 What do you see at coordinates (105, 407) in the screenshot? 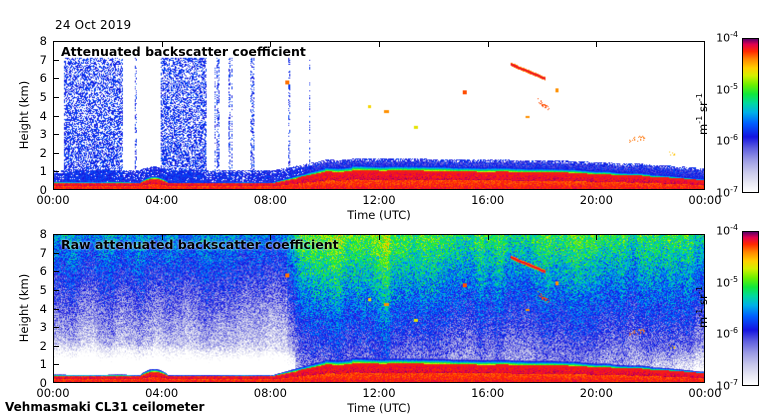
I see `instrument-label: Vehmasmaki CL31 ceilometer` at bounding box center [105, 407].